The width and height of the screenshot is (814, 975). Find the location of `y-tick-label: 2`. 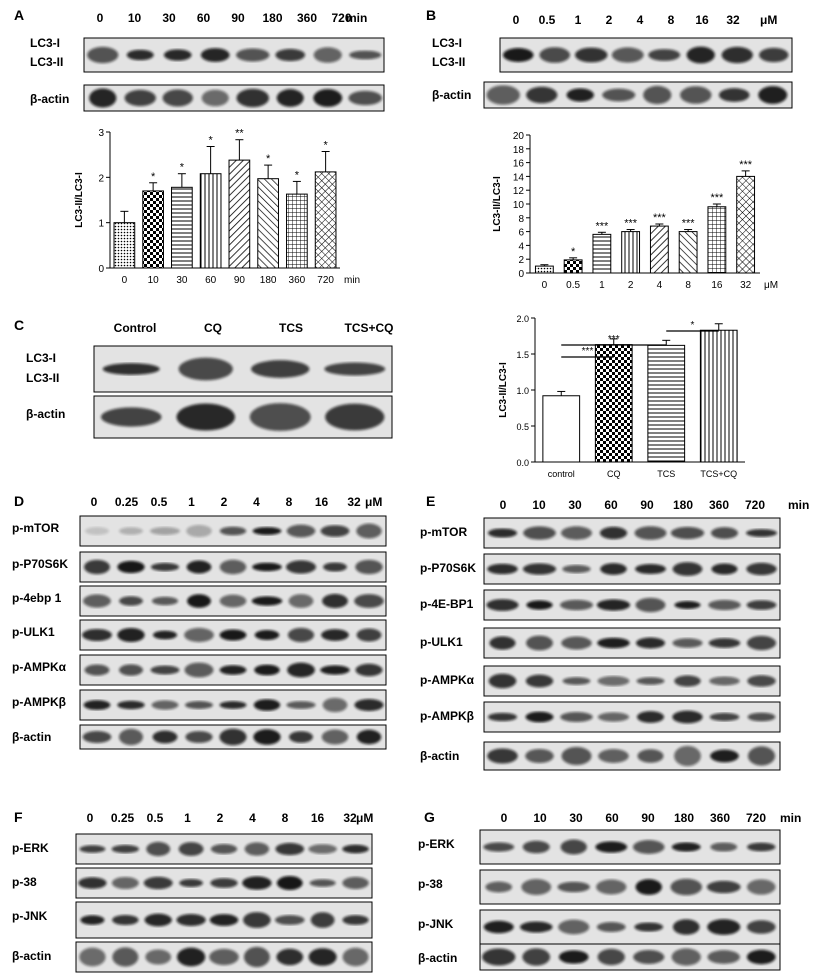

y-tick-label: 2 is located at coordinates (521, 260).